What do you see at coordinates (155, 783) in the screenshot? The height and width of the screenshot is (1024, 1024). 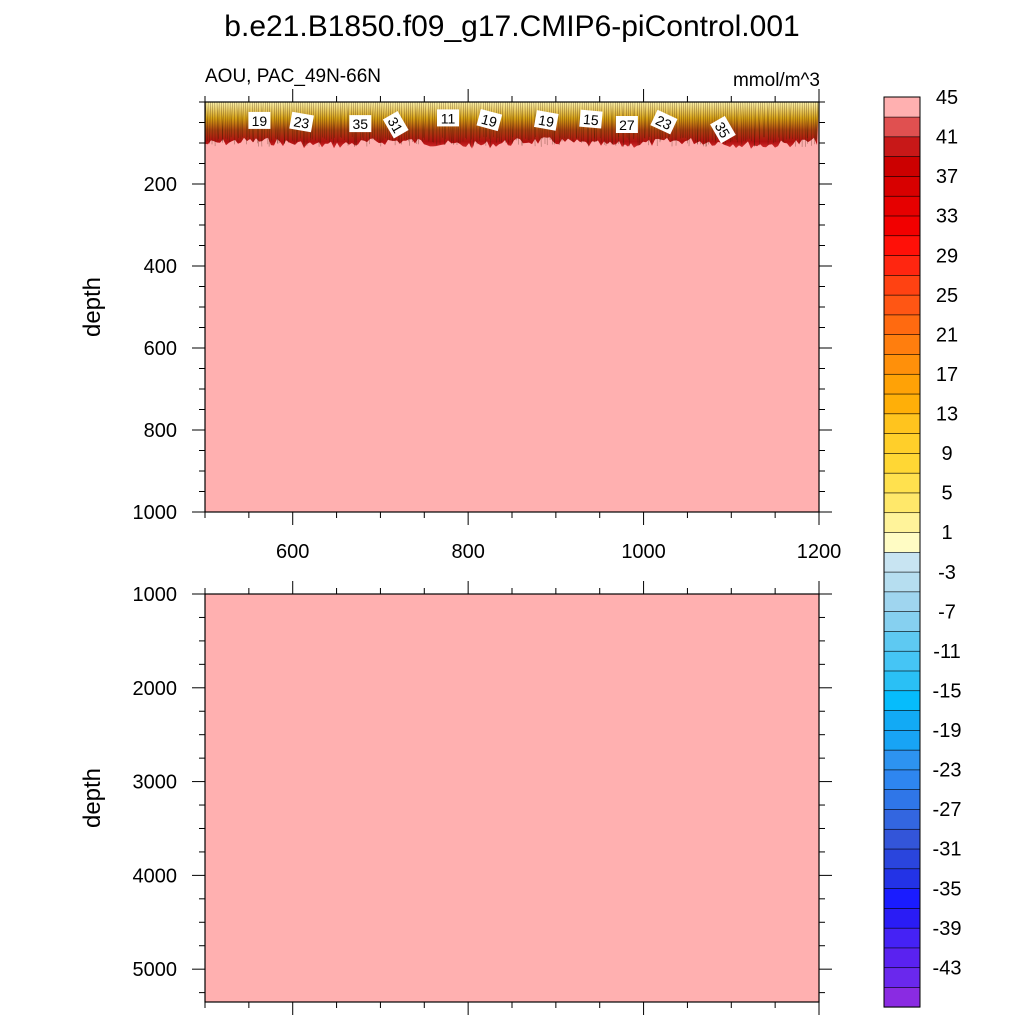 I see `y-tick-label: 3000` at bounding box center [155, 783].